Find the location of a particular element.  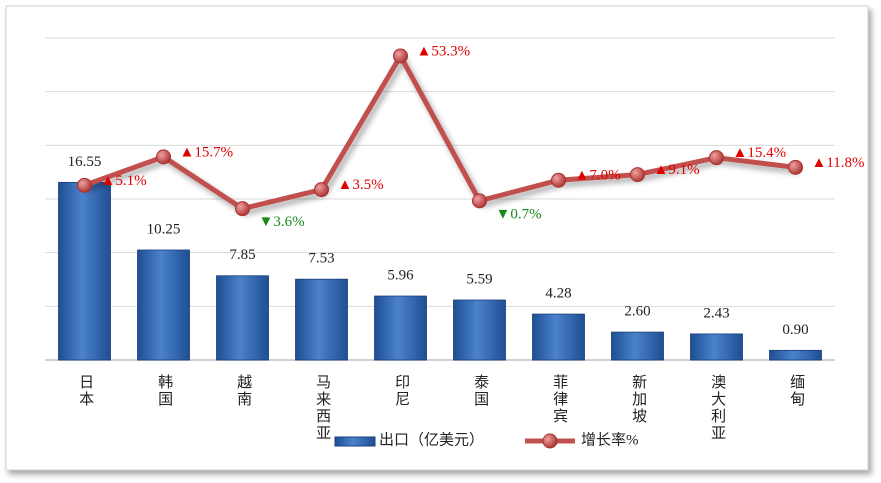

x-tick-label: 澳大利亚 is located at coordinates (717, 408).